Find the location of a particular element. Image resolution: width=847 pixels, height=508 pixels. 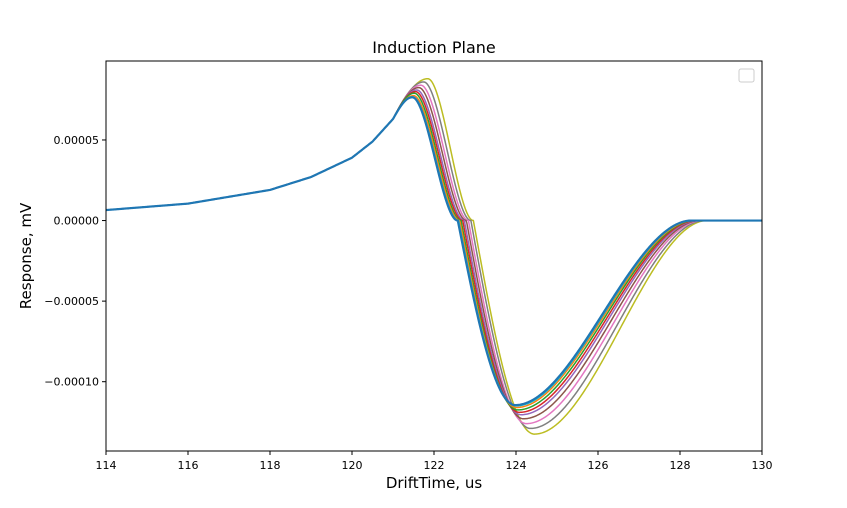

x-tick-label: 122 is located at coordinates (434, 465).